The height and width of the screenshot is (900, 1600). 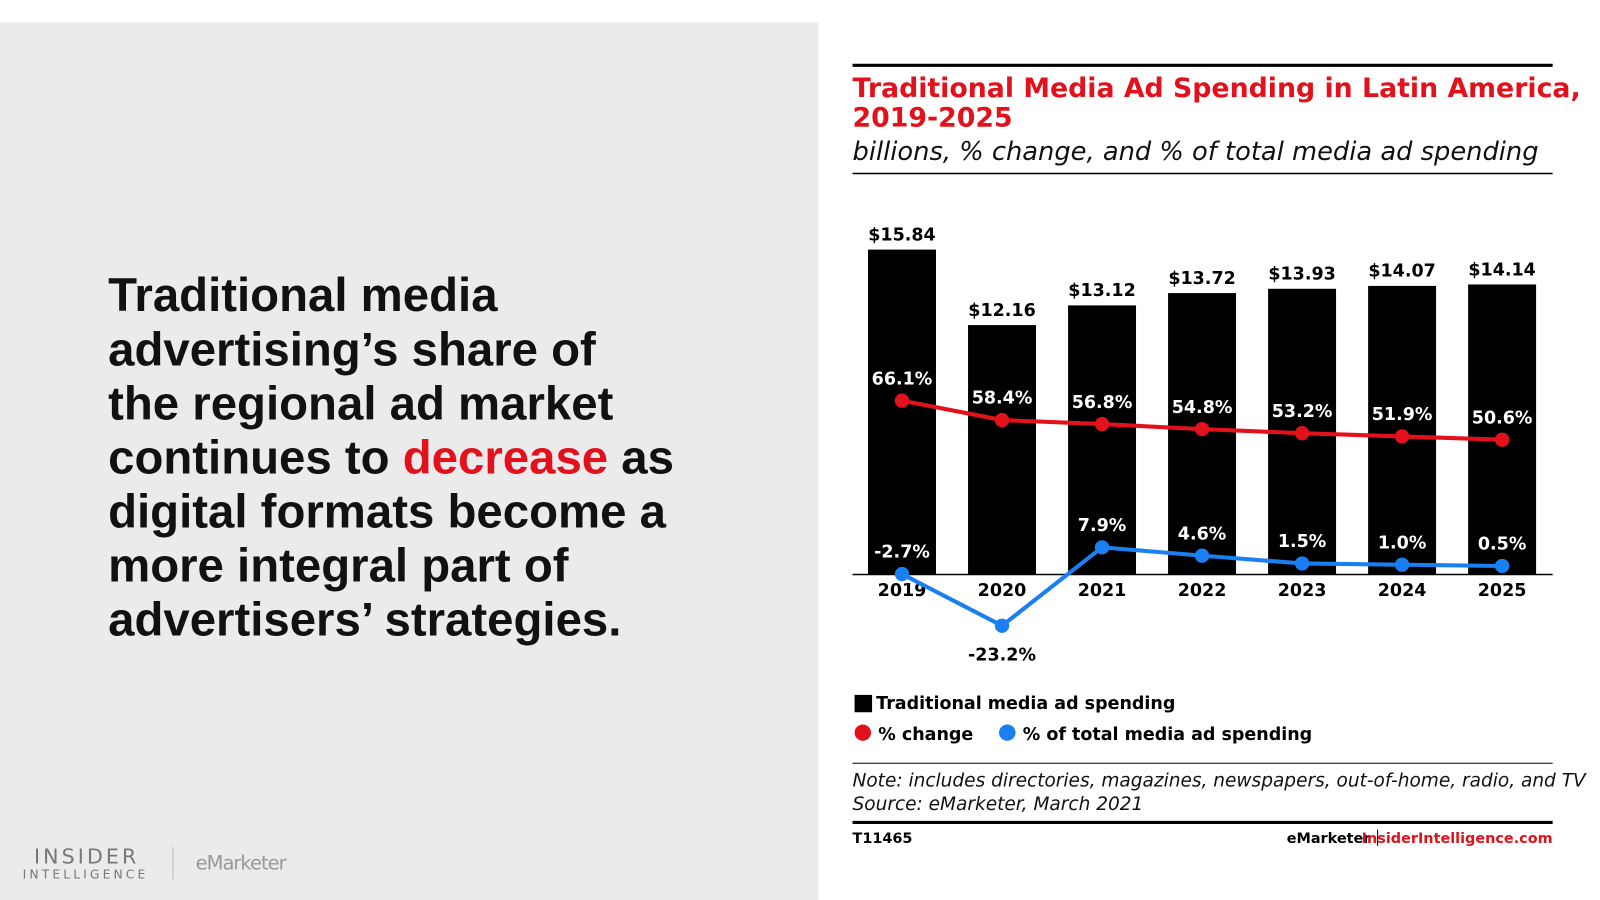 I want to click on x-tick-label: 2019, so click(x=902, y=591).